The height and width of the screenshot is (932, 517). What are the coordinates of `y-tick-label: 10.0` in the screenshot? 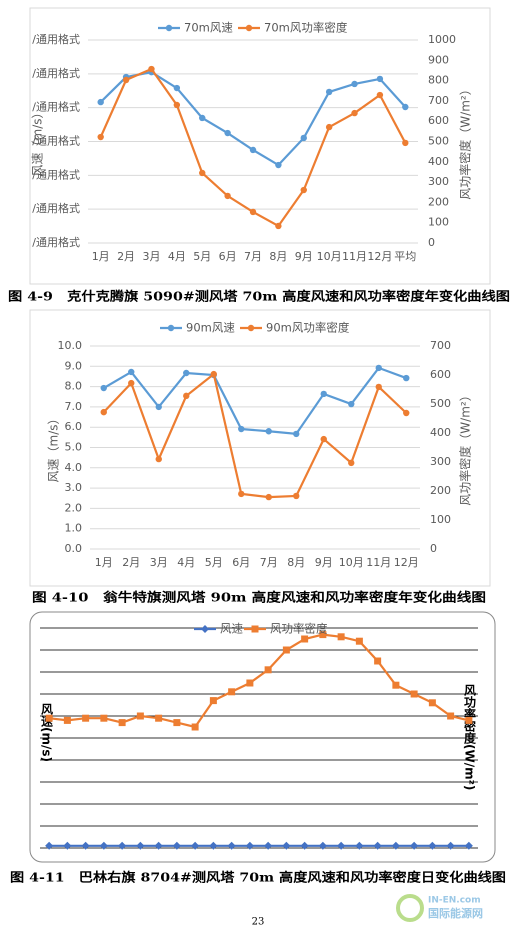 It's located at (70, 345).